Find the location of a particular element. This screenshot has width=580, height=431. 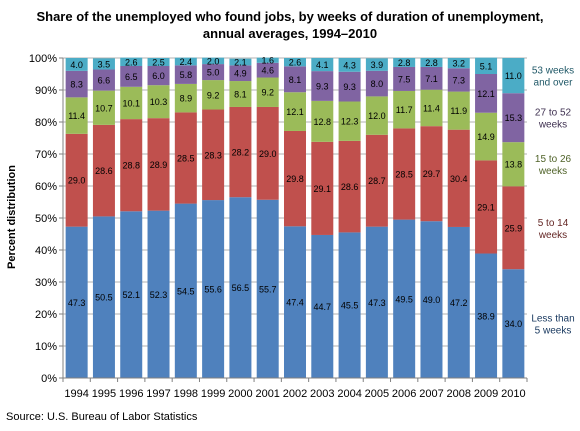

data-label: 6.0 is located at coordinates (158, 76).